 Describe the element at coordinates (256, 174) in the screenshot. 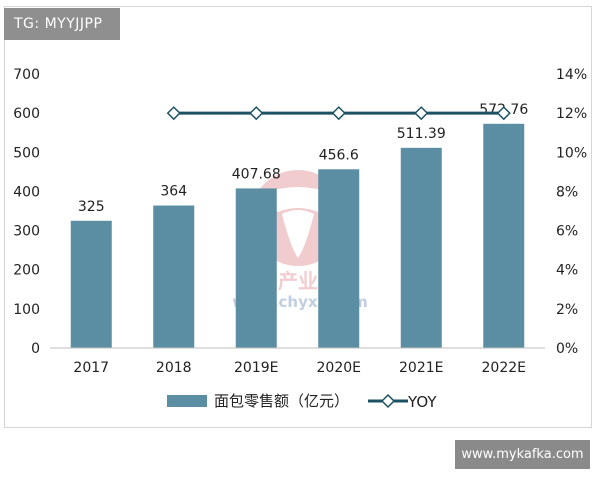

I see `bar-data-label: 407.68` at that location.